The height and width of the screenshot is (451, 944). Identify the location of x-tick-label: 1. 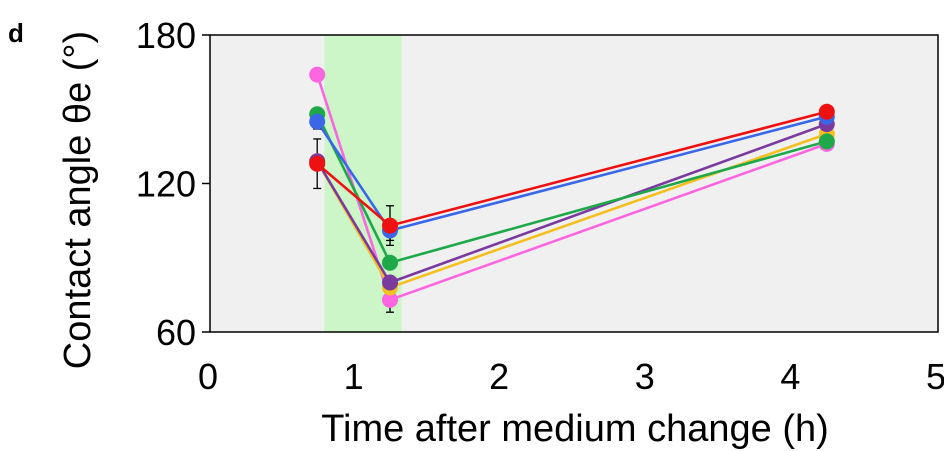
(354, 376).